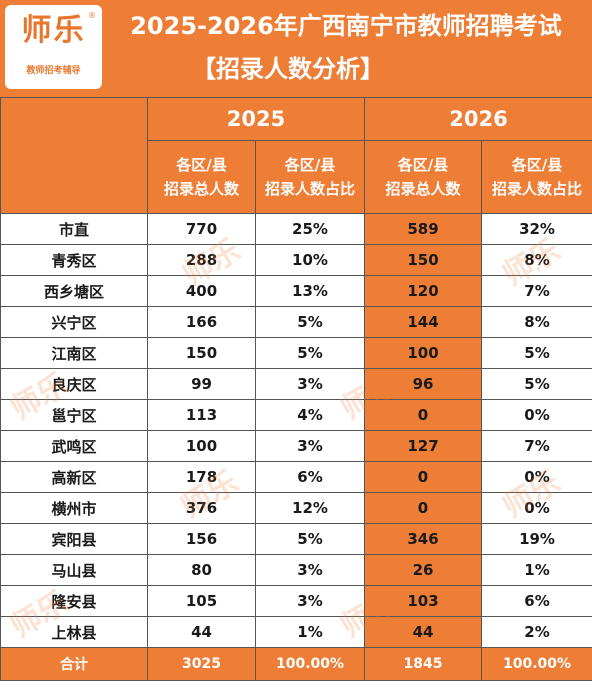 Image resolution: width=592 pixels, height=698 pixels. I want to click on count-2026-cell: 26, so click(423, 570).